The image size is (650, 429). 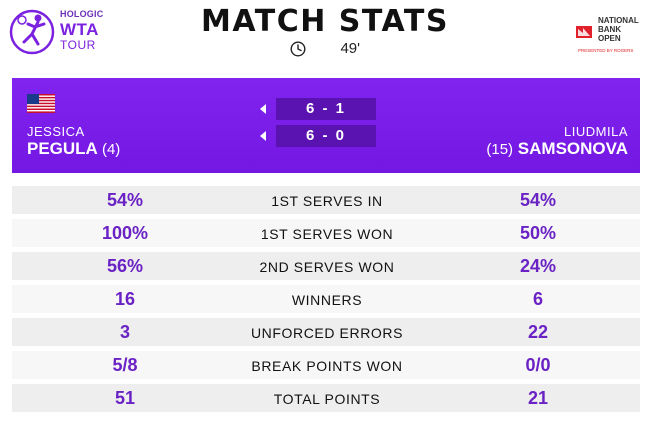 I want to click on stat-row: 56% 2ND SERVES WON 24%, so click(x=326, y=266).